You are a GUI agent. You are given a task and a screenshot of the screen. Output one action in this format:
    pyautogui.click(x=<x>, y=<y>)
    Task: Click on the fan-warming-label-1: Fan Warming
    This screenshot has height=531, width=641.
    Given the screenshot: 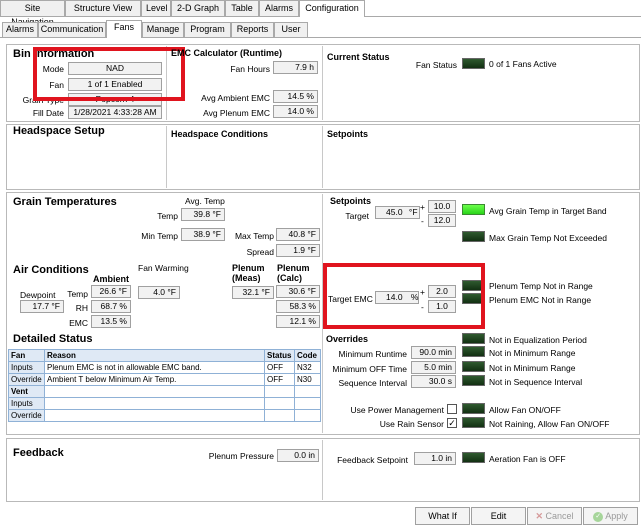 What is the action you would take?
    pyautogui.click(x=163, y=268)
    